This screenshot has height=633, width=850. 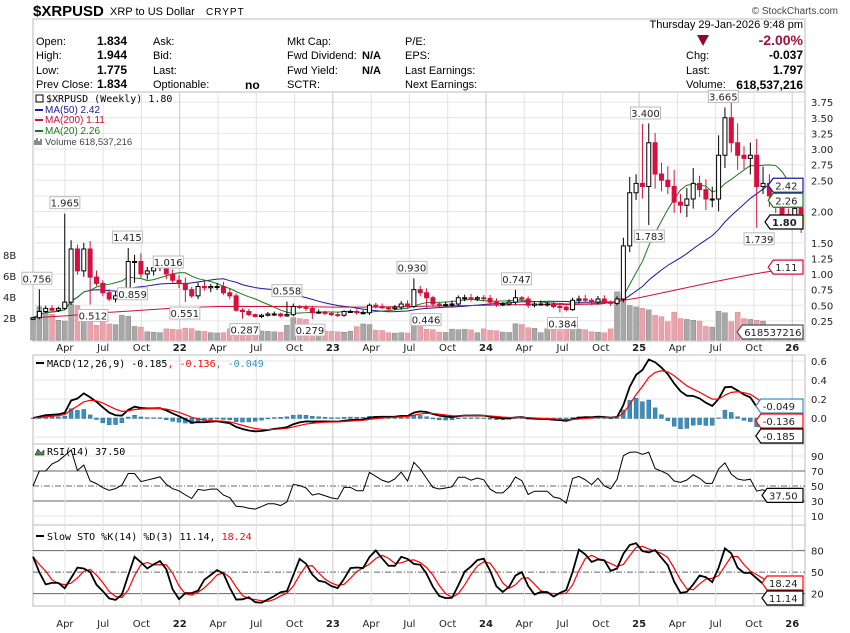 I want to click on macd-badge-box, so click(x=779, y=436).